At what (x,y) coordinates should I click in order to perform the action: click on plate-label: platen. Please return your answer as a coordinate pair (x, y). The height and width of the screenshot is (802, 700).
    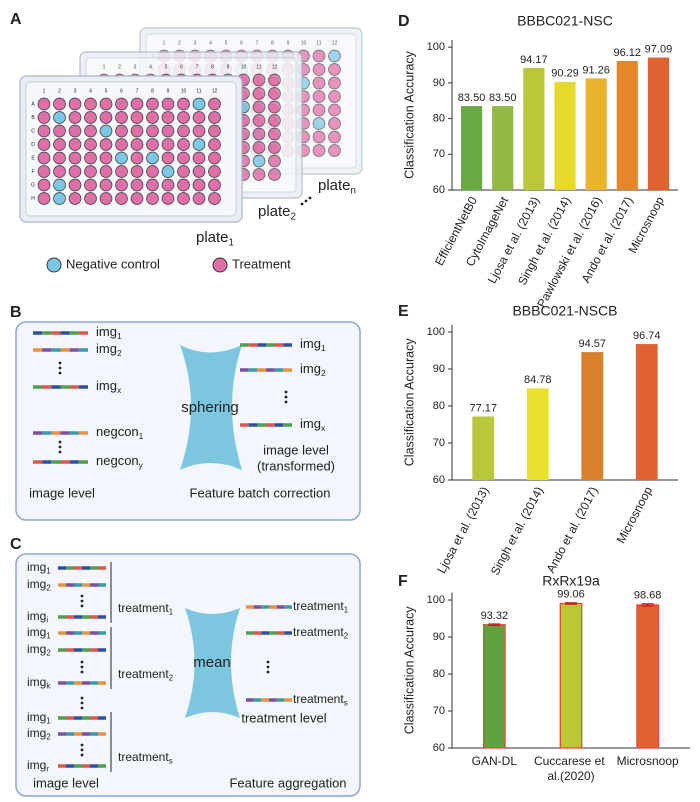
    Looking at the image, I should click on (337, 186).